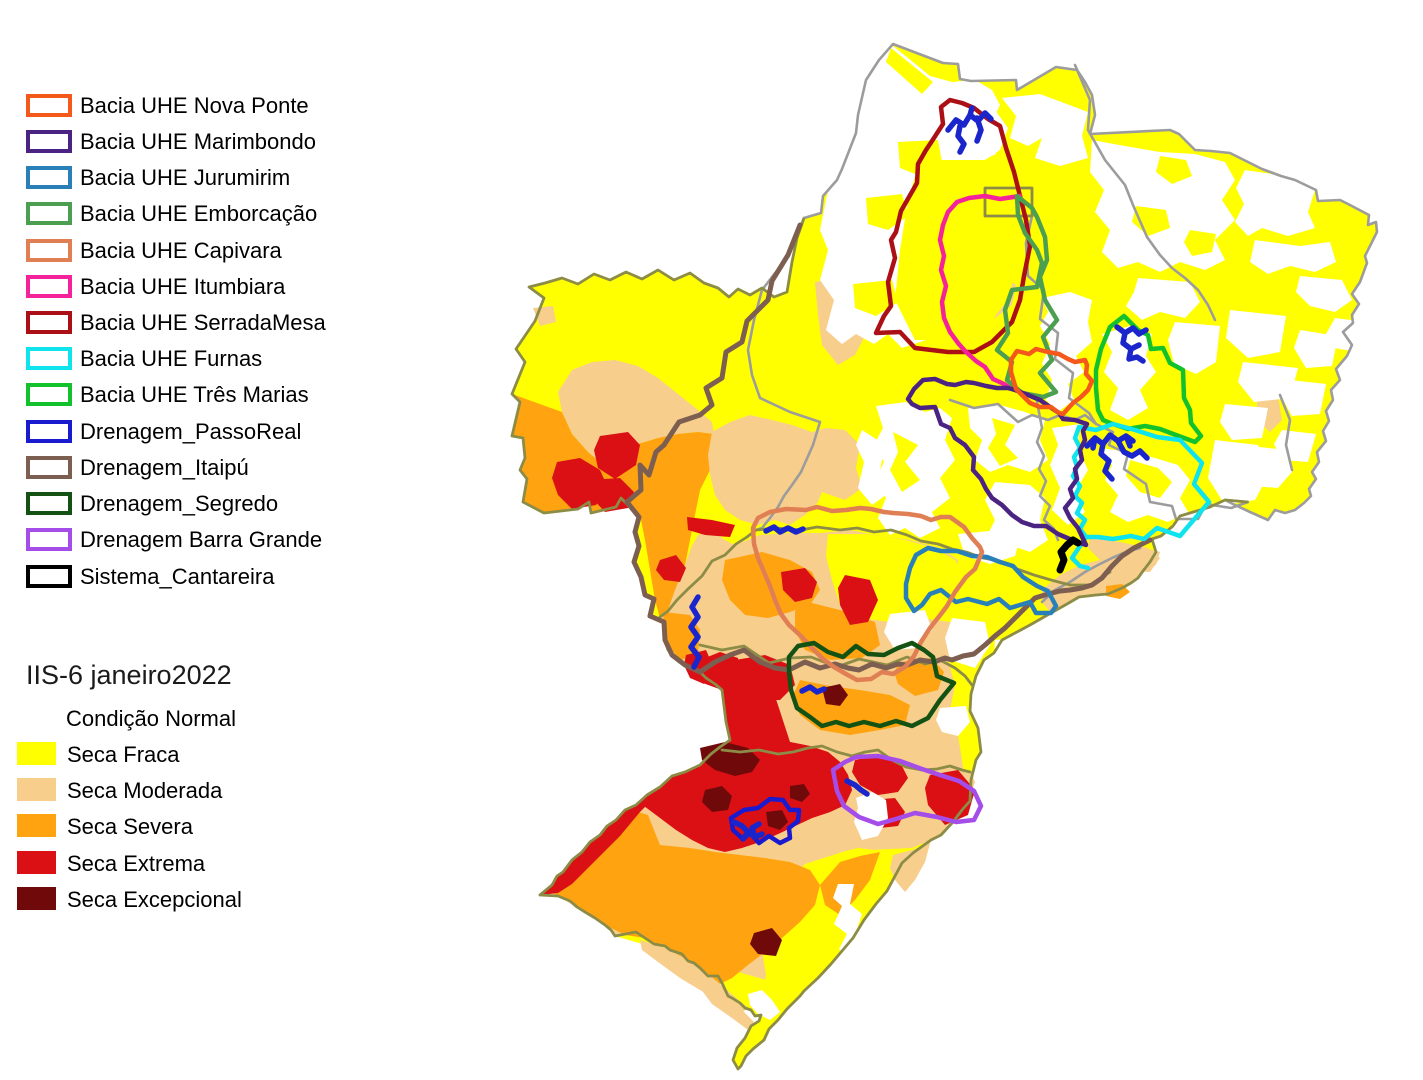  I want to click on svg-text: Seca Fraca, so click(123, 754).